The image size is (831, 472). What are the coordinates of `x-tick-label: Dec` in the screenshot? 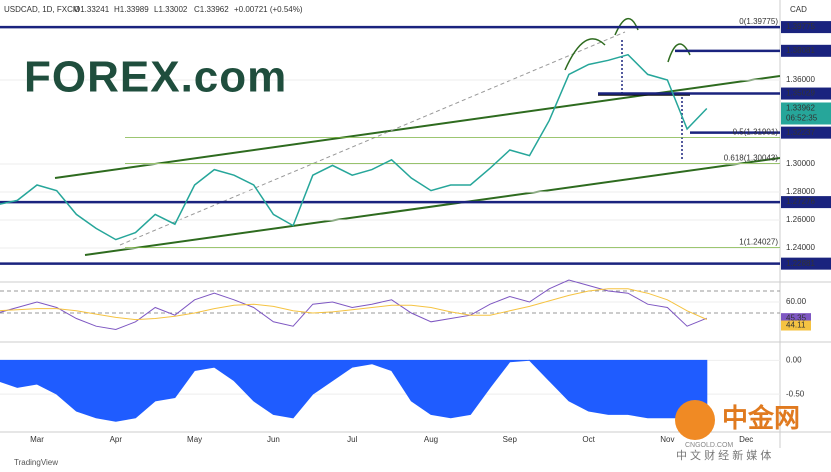 It's located at (746, 439).